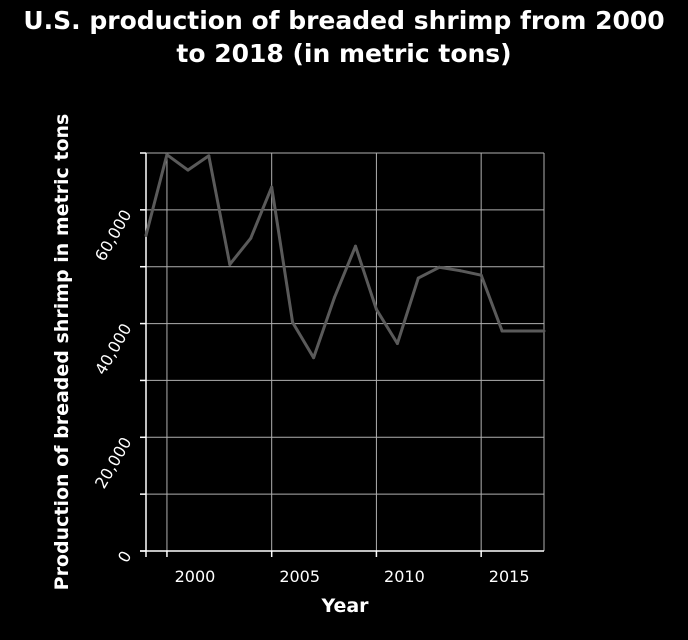 This screenshot has width=688, height=640. What do you see at coordinates (404, 576) in the screenshot?
I see `x-tick-label: 2010` at bounding box center [404, 576].